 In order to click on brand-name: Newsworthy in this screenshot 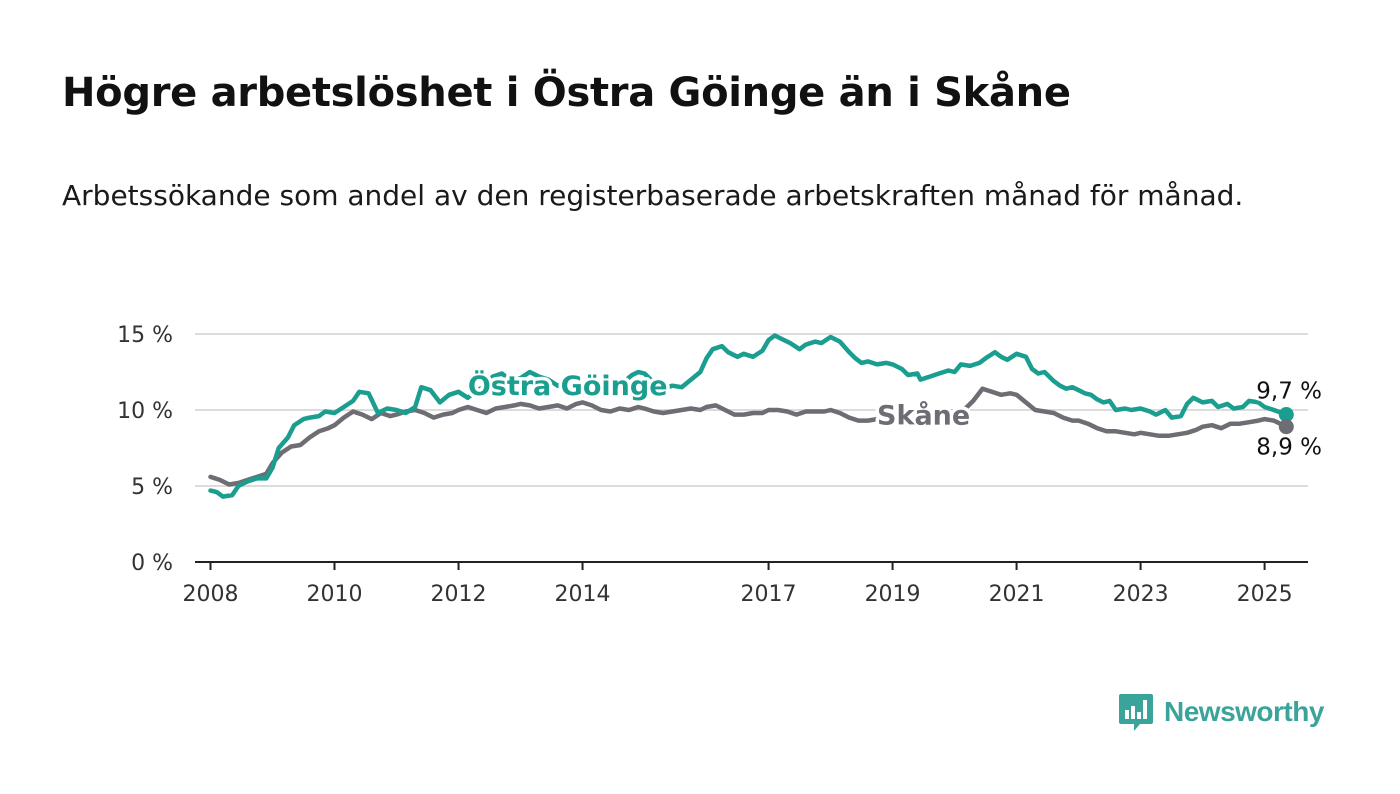, I will do `click(1244, 711)`.